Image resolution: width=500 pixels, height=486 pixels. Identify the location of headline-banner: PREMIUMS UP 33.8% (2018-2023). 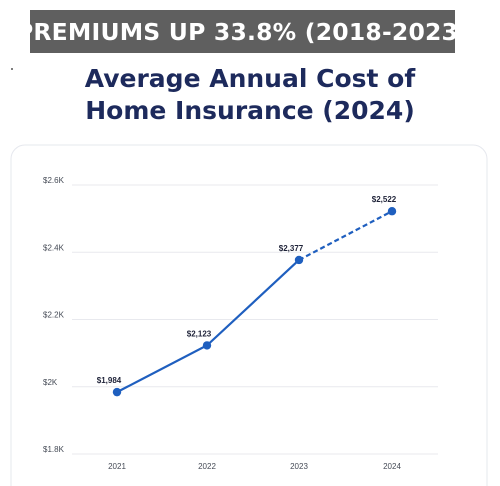
(242, 31).